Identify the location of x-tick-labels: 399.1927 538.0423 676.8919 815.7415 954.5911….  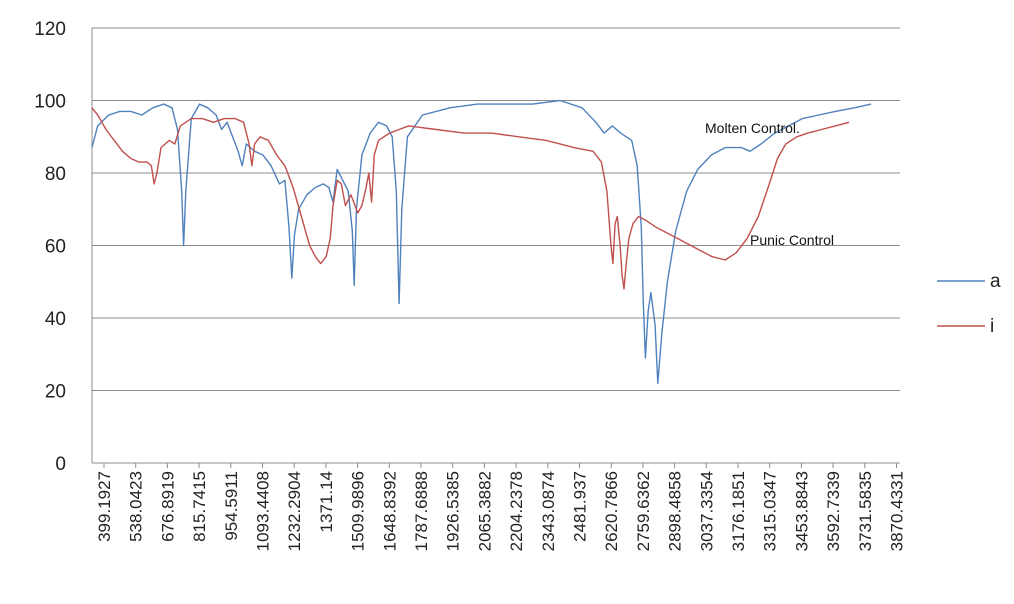
(501, 511).